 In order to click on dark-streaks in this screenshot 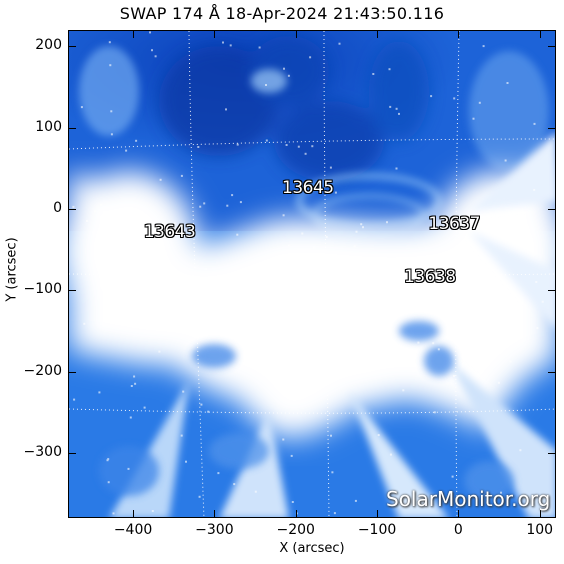, I will do `click(294, 108)`.